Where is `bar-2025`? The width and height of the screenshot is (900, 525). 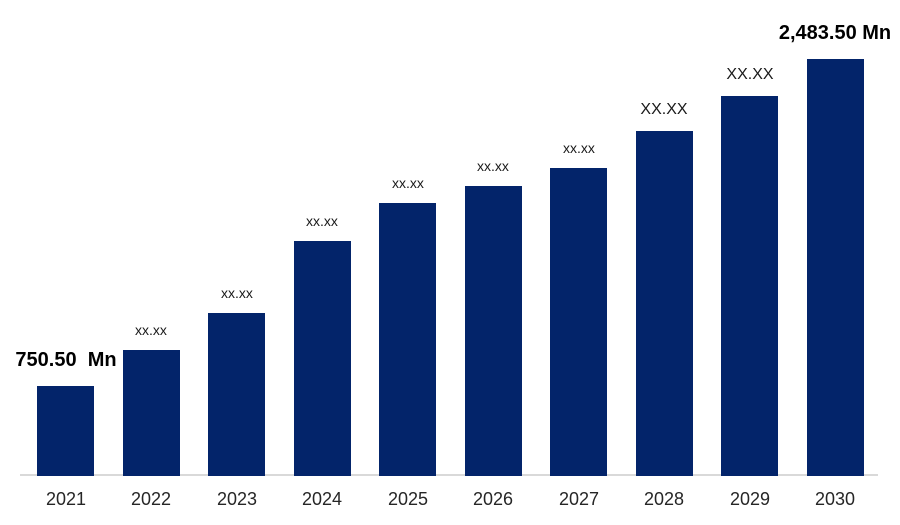 bar-2025 is located at coordinates (407, 339).